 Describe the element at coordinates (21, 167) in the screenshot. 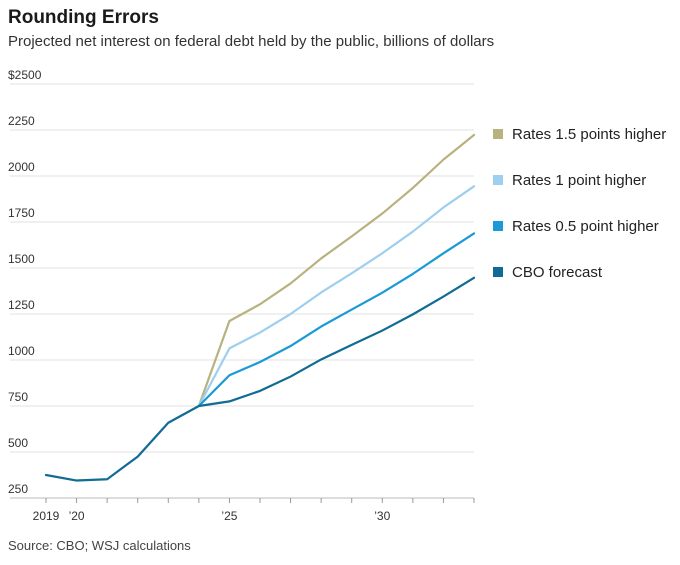

I see `y-tick-label: 2000` at that location.